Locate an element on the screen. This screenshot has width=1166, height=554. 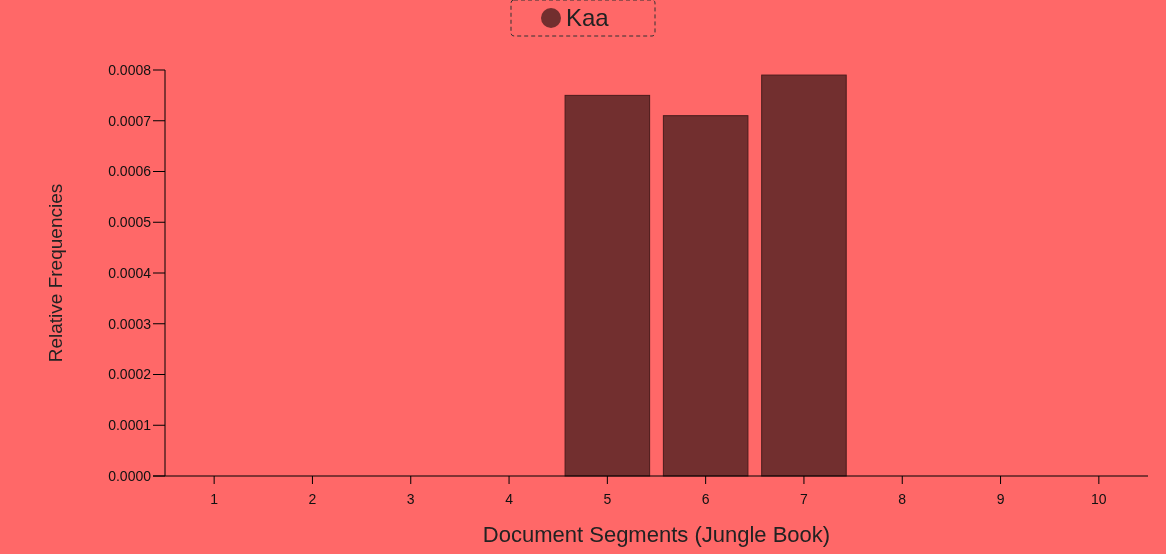
x-tick-label: 2 is located at coordinates (312, 499).